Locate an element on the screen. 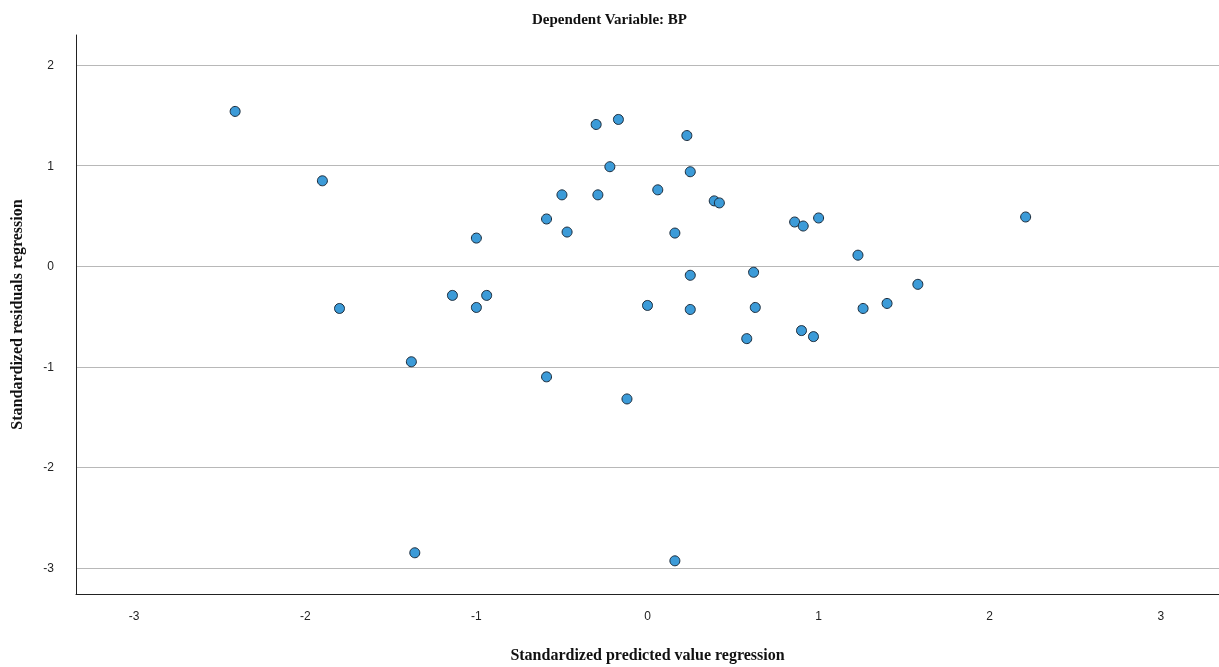  chart-title: Dependent Variable: BP is located at coordinates (609, 18).